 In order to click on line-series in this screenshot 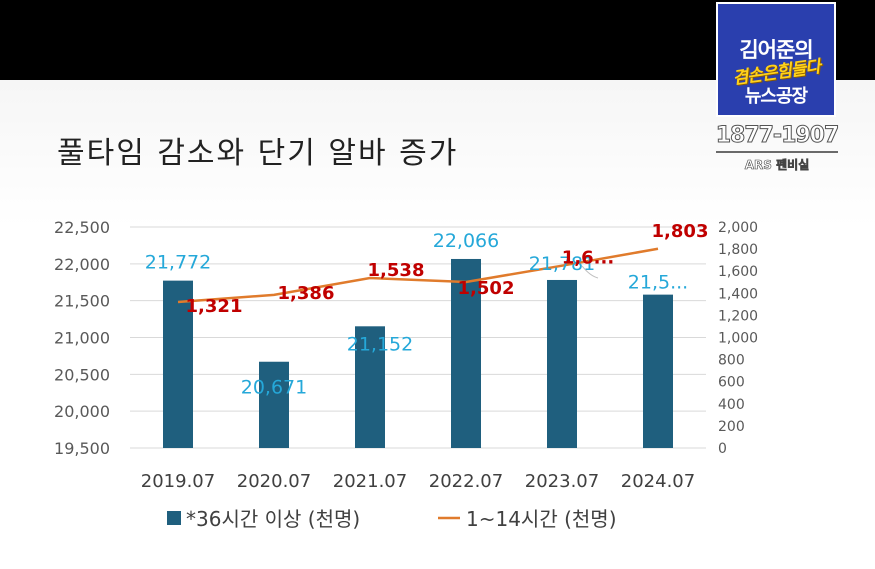, I will do `click(418, 275)`.